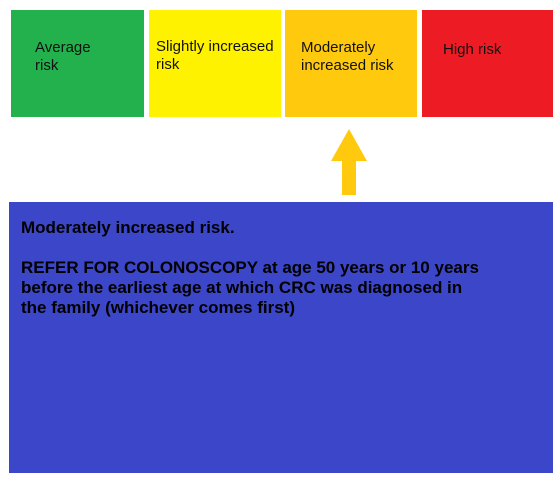 The width and height of the screenshot is (559, 482). I want to click on risk-level-moderately-increased-label: Moderately increased risk, so click(347, 56).